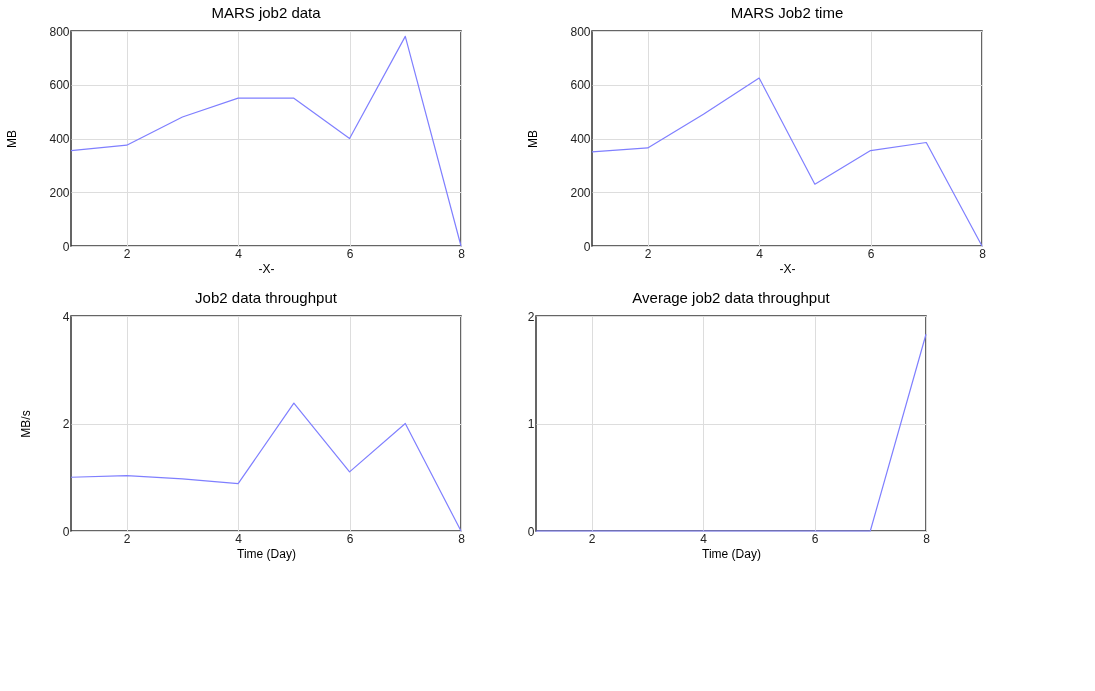 Image resolution: width=1095 pixels, height=691 pixels. Describe the element at coordinates (787, 12) in the screenshot. I see `chart-title: MARS Job2 time` at that location.